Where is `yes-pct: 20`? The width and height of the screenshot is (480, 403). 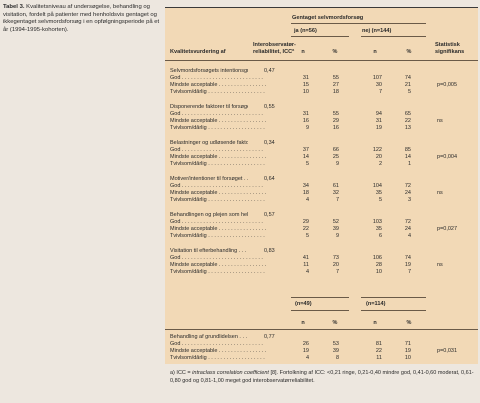
yes-pct: 20 is located at coordinates (335, 265).